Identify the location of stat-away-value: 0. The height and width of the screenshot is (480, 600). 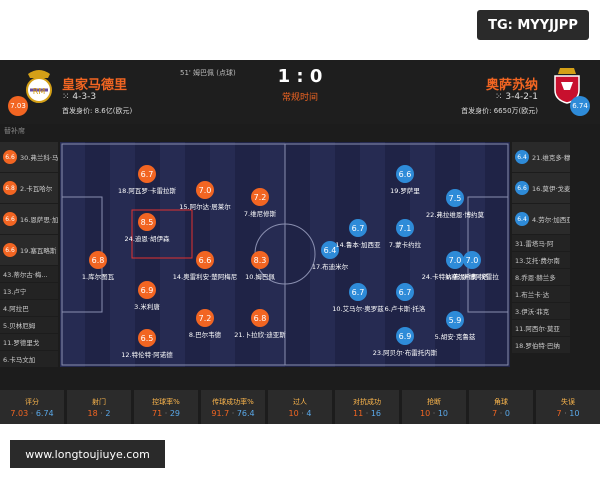
(507, 413).